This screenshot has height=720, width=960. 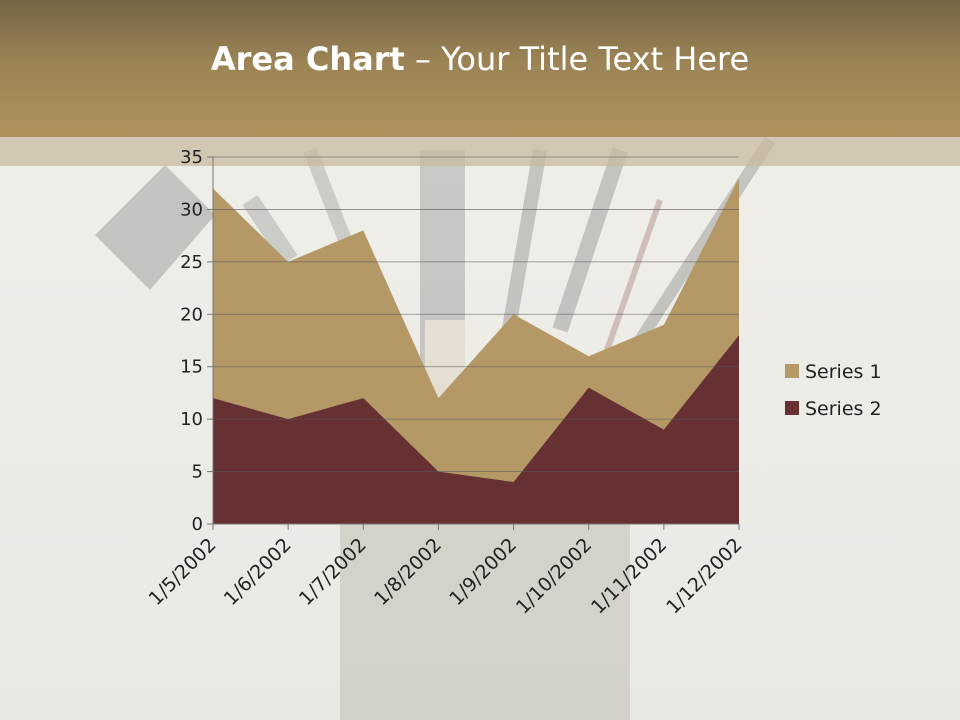 What do you see at coordinates (483, 572) in the screenshot?
I see `x-tick-label: 1/9/2002` at bounding box center [483, 572].